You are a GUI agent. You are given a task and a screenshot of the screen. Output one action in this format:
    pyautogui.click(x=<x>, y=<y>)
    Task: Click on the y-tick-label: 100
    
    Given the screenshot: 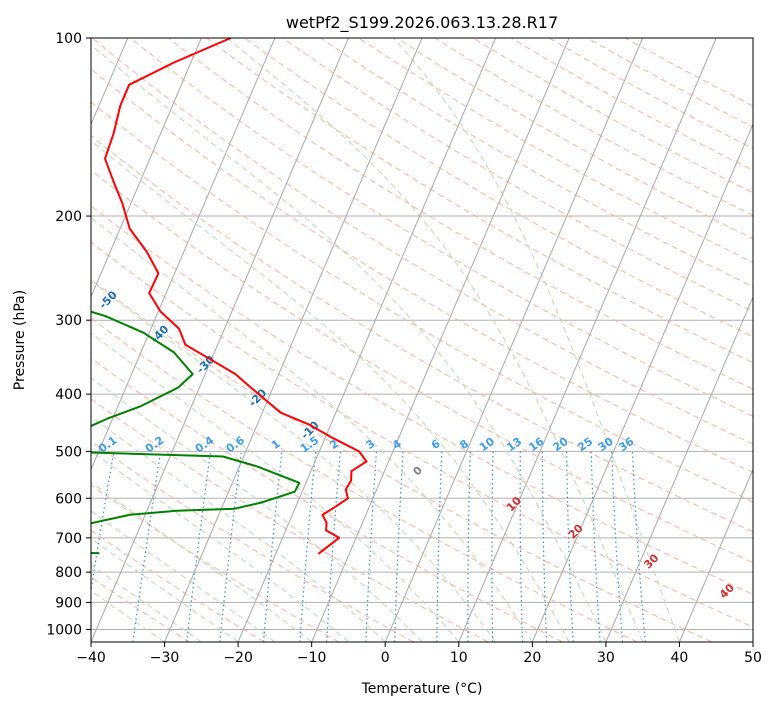 What is the action you would take?
    pyautogui.click(x=68, y=39)
    